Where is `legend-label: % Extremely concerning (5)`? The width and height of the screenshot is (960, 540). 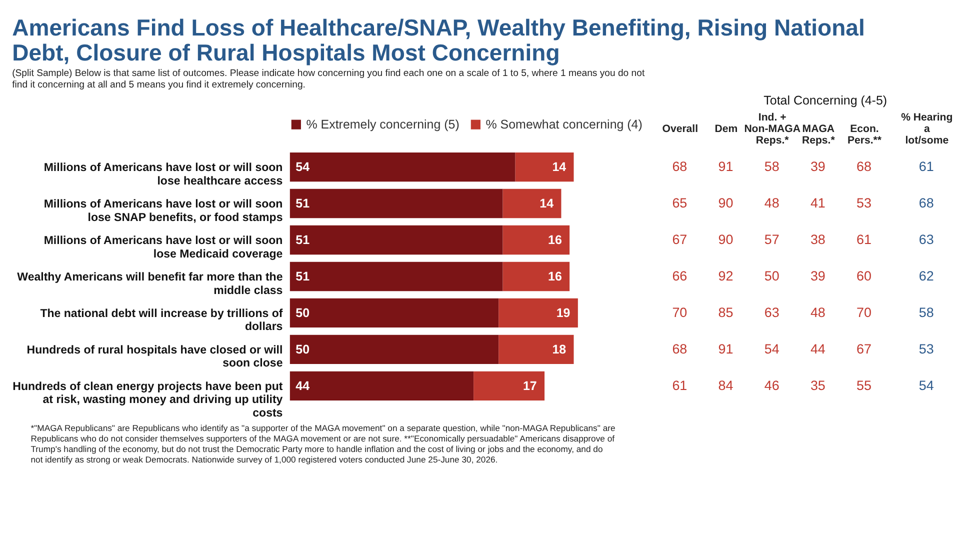
legend-label: % Extremely concerning (5) is located at coordinates (383, 124).